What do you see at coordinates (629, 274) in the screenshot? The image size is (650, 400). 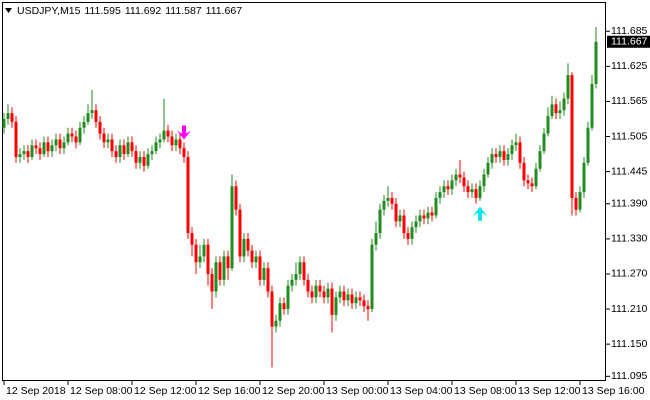 I see `y-tick-label: 111.270` at bounding box center [629, 274].